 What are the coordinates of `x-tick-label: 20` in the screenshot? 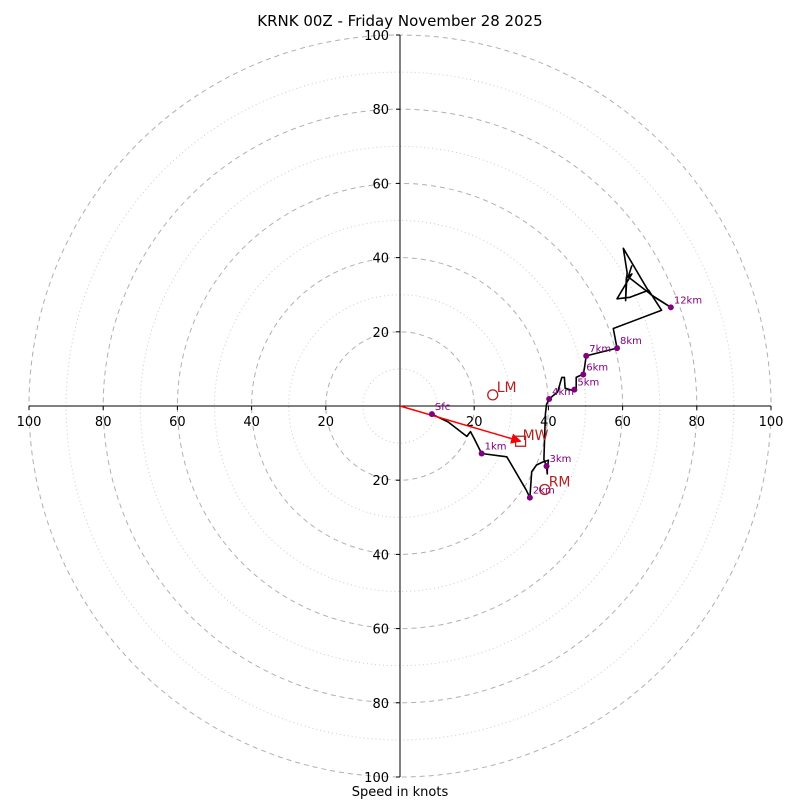 It's located at (326, 422).